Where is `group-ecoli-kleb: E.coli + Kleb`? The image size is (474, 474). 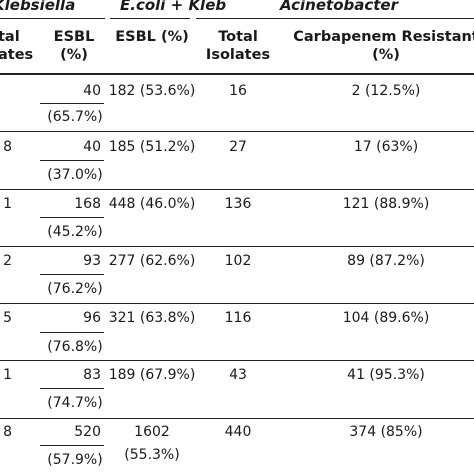
group-ecoli-kleb: E.coli + Kleb is located at coordinates (173, 7).